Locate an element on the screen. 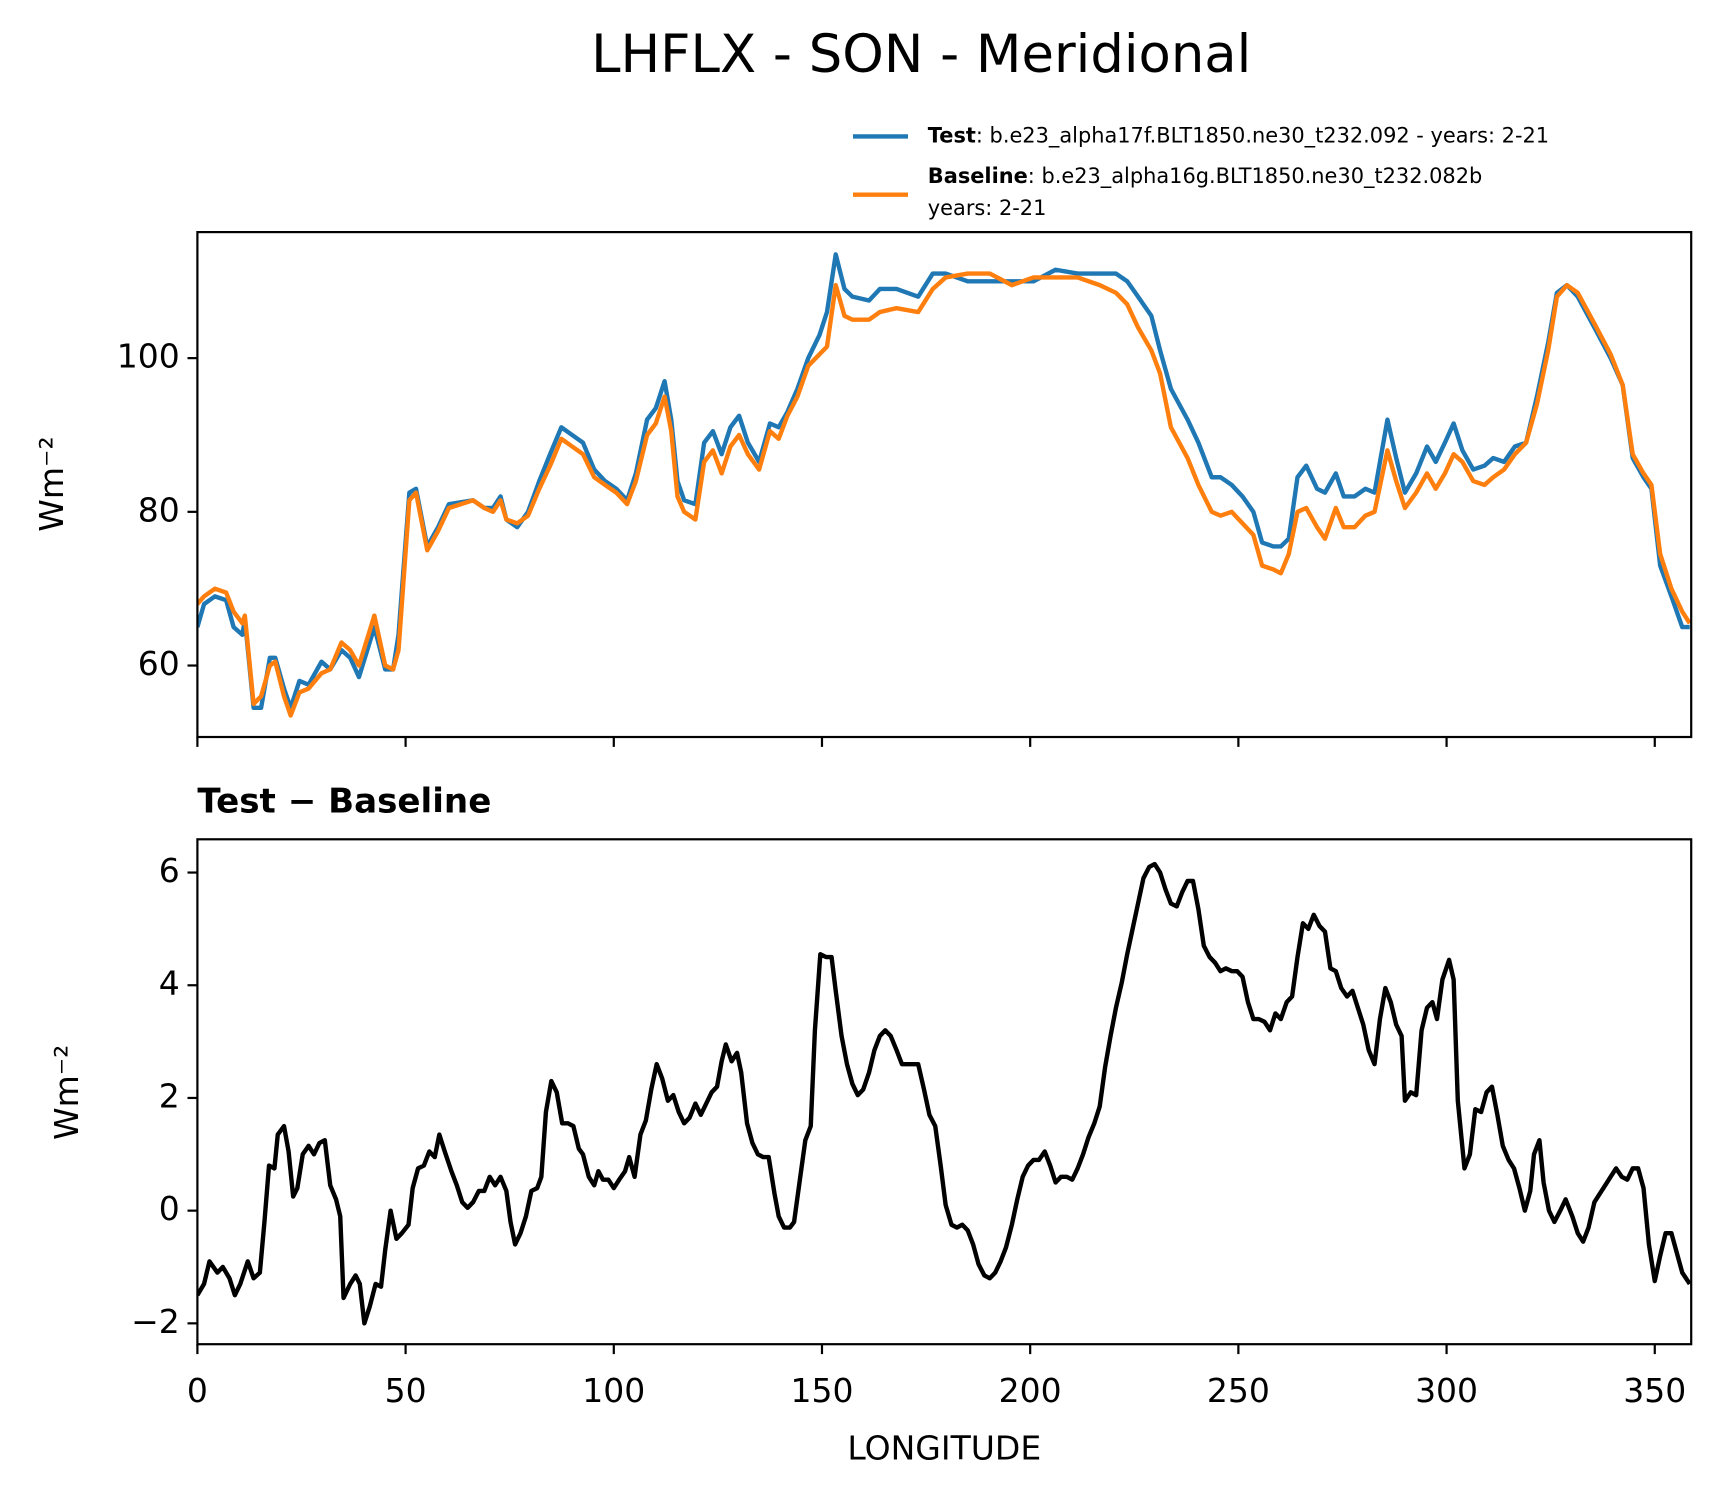  legend-description: : b.e23_alpha16g.BLT1850.ne30_t232.082b is located at coordinates (1255, 176).